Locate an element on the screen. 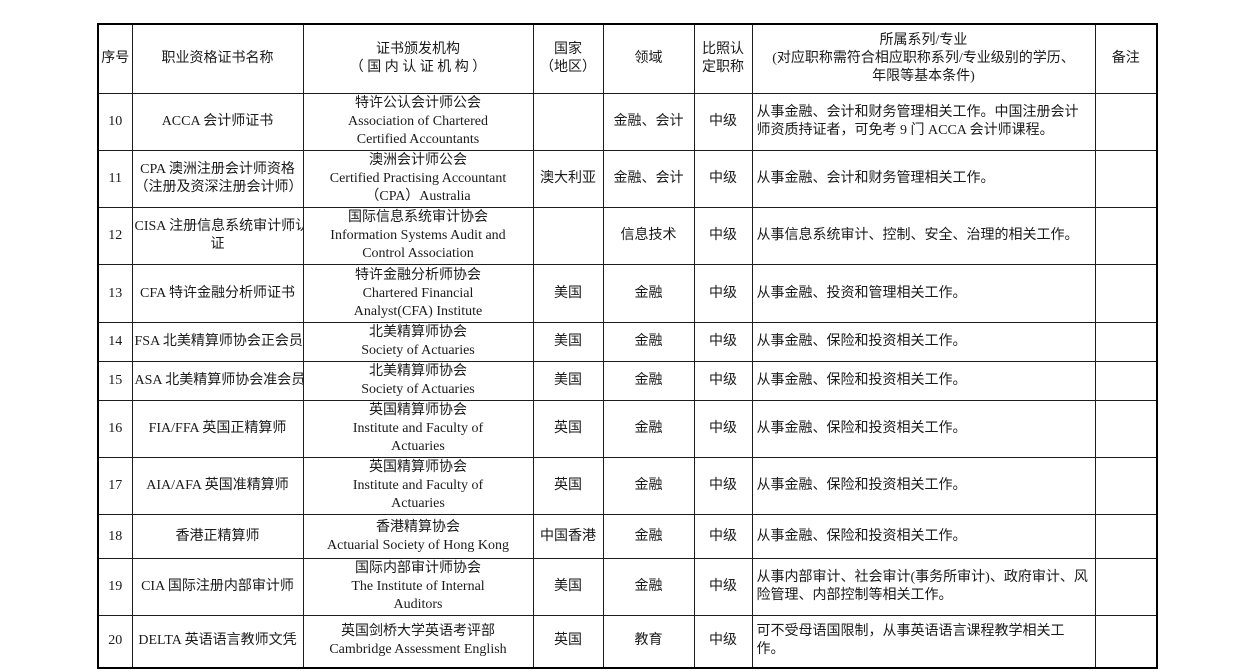  cell-issuer: 北美精算师协会 Society of Actuaries is located at coordinates (418, 342).